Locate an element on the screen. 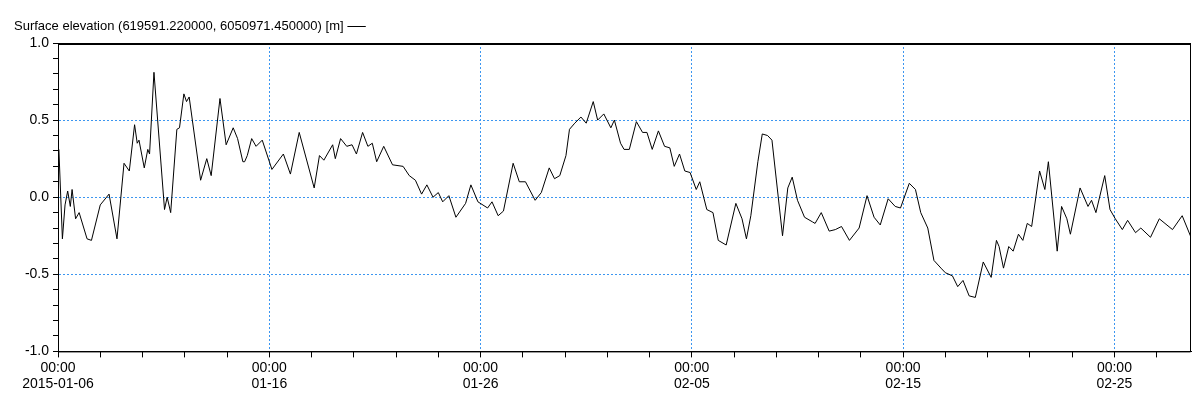 This screenshot has width=1192, height=407. x-tick-label: 00:00 01-26 is located at coordinates (480, 375).